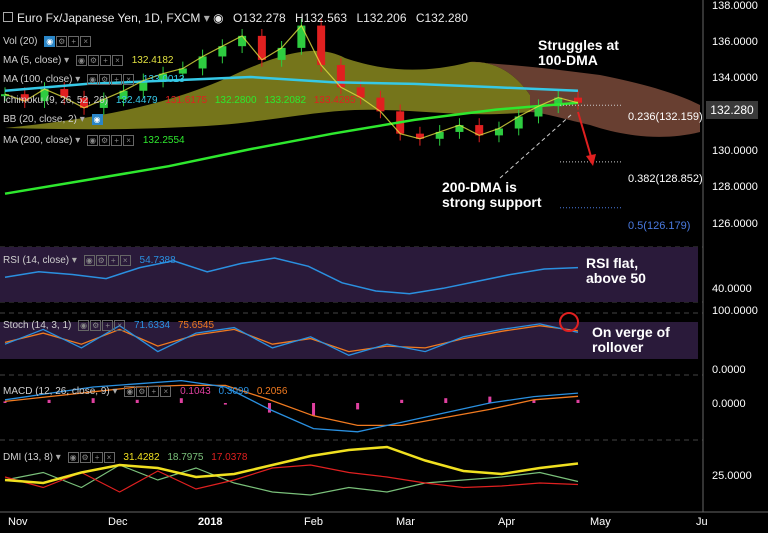 The height and width of the screenshot is (533, 768). Describe the element at coordinates (313, 522) in the screenshot. I see `x-tick-label: Feb` at that location.